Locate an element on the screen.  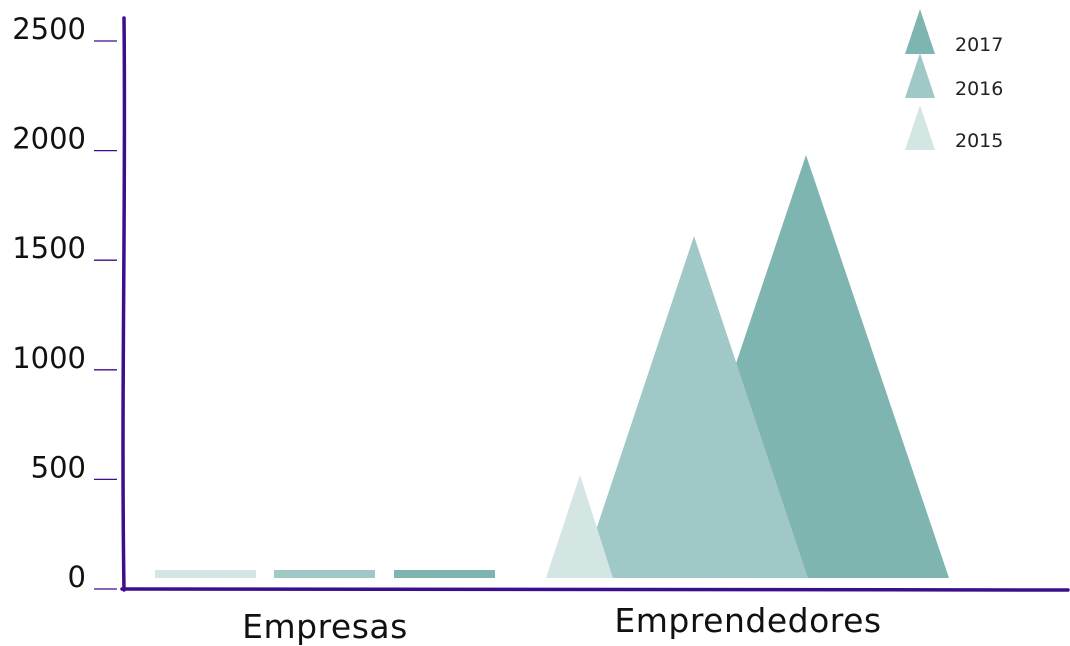
legend-marker-2017 is located at coordinates (920, 31).